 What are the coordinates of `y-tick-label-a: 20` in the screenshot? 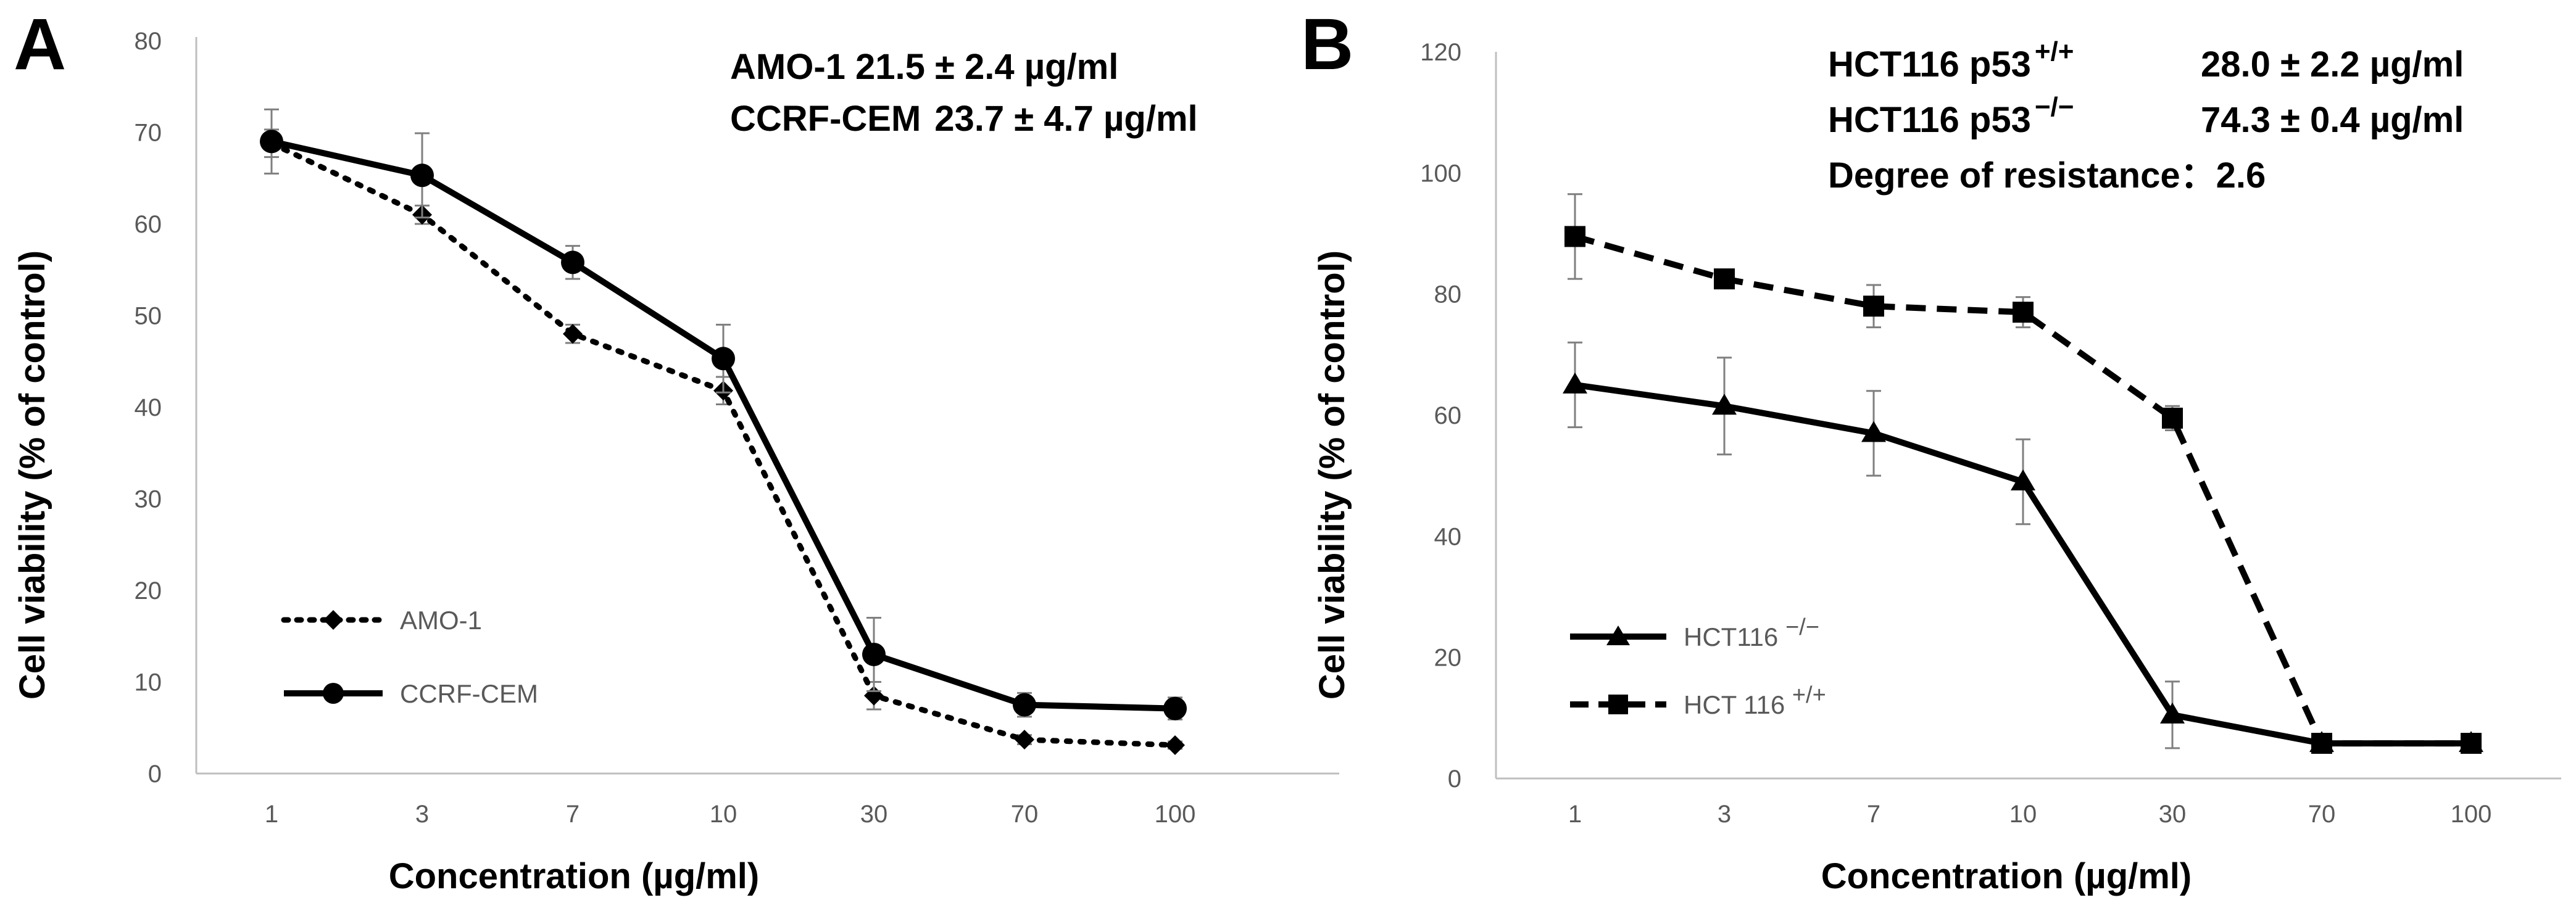 It's located at (148, 591).